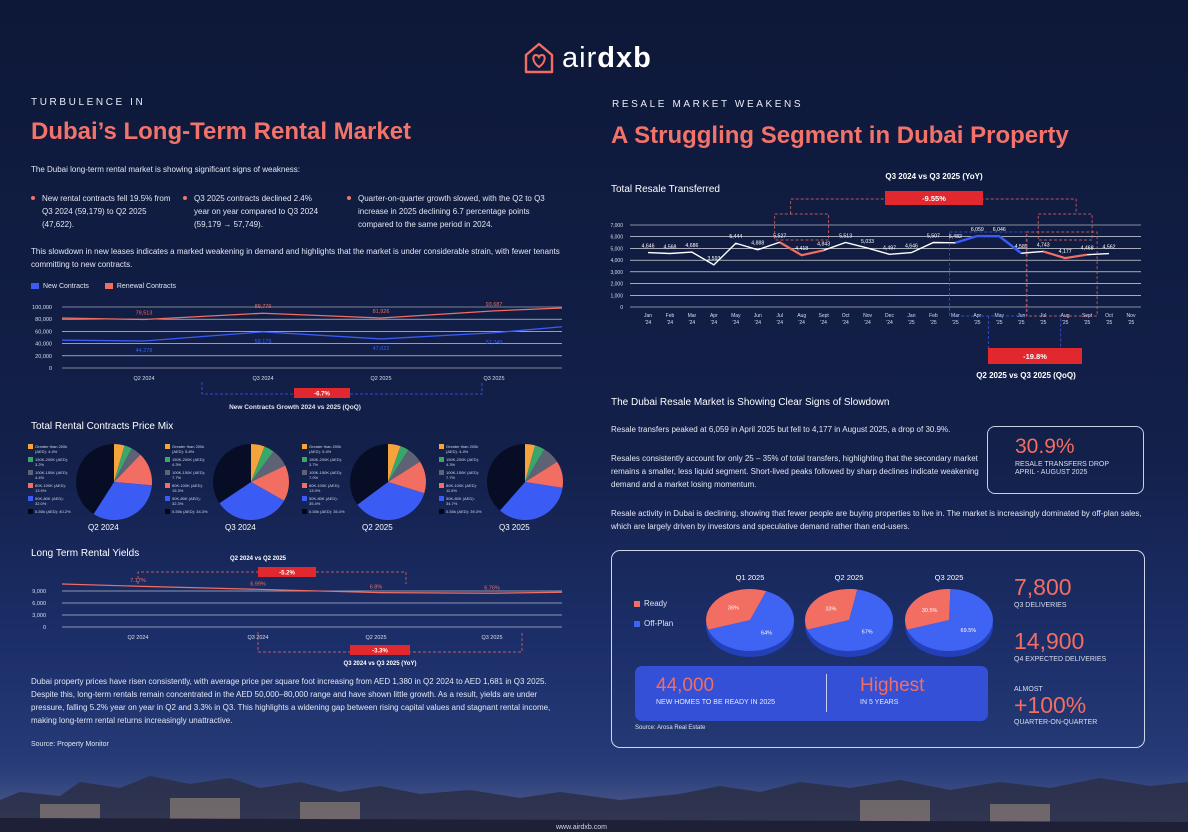 The height and width of the screenshot is (832, 1188). Describe the element at coordinates (1056, 722) in the screenshot. I see `stat-qoq-label: QUARTER-ON-QUARTER` at that location.